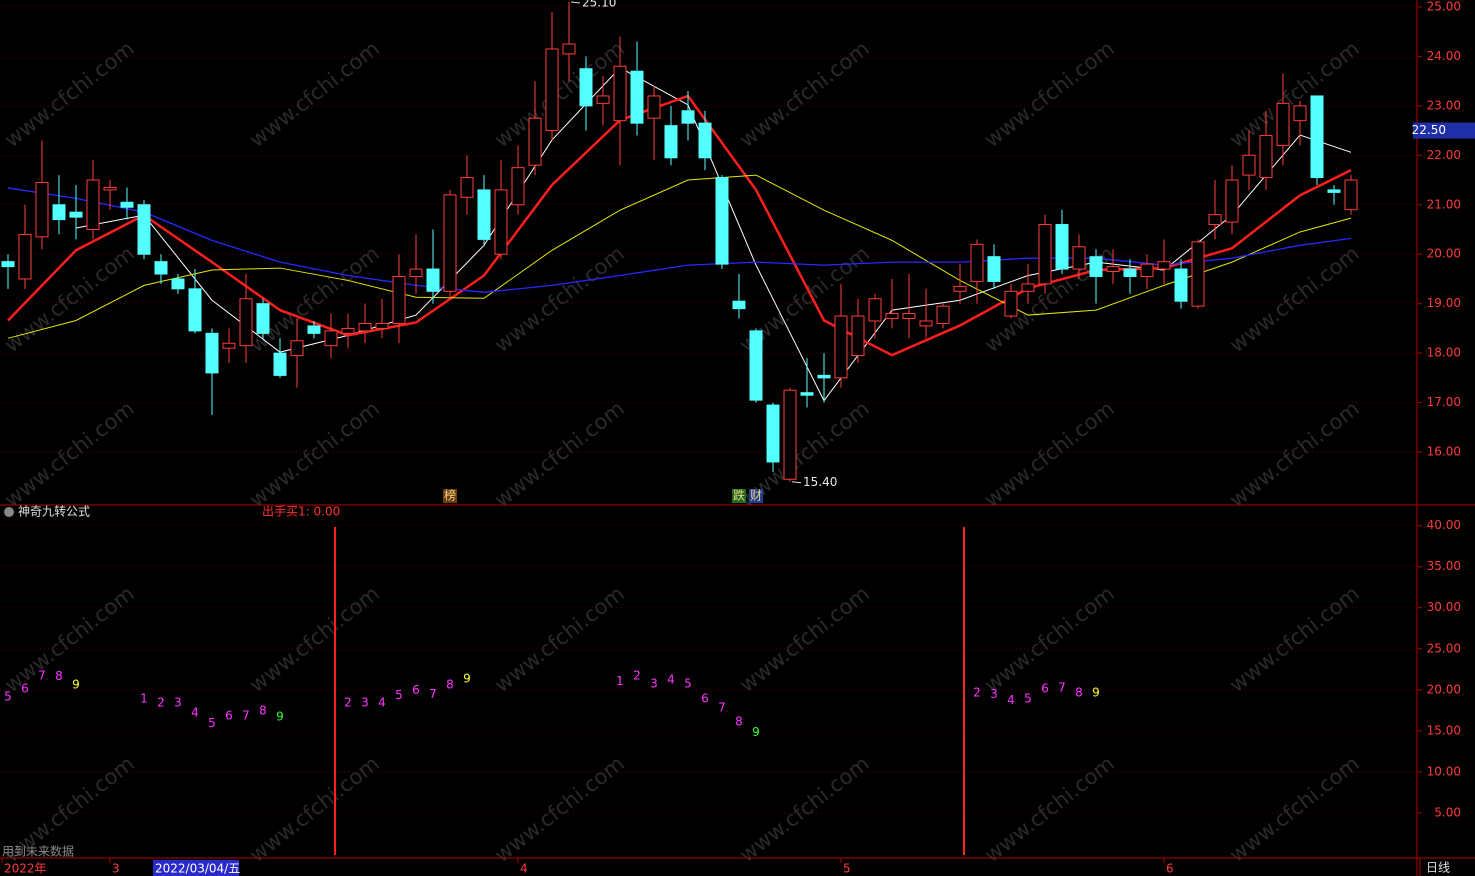 The height and width of the screenshot is (876, 1475). I want to click on marker-label: 跌, so click(739, 495).